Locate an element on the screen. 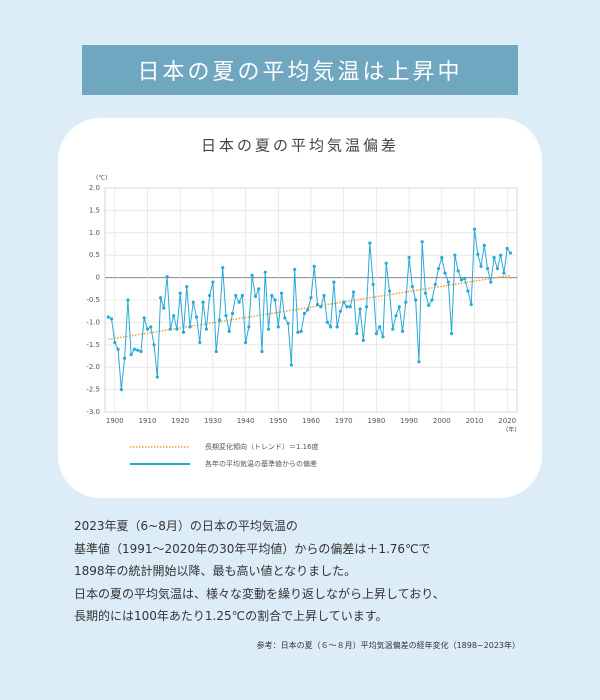 Image resolution: width=600 pixels, height=700 pixels. y-tick-label: 1.0 is located at coordinates (94, 233).